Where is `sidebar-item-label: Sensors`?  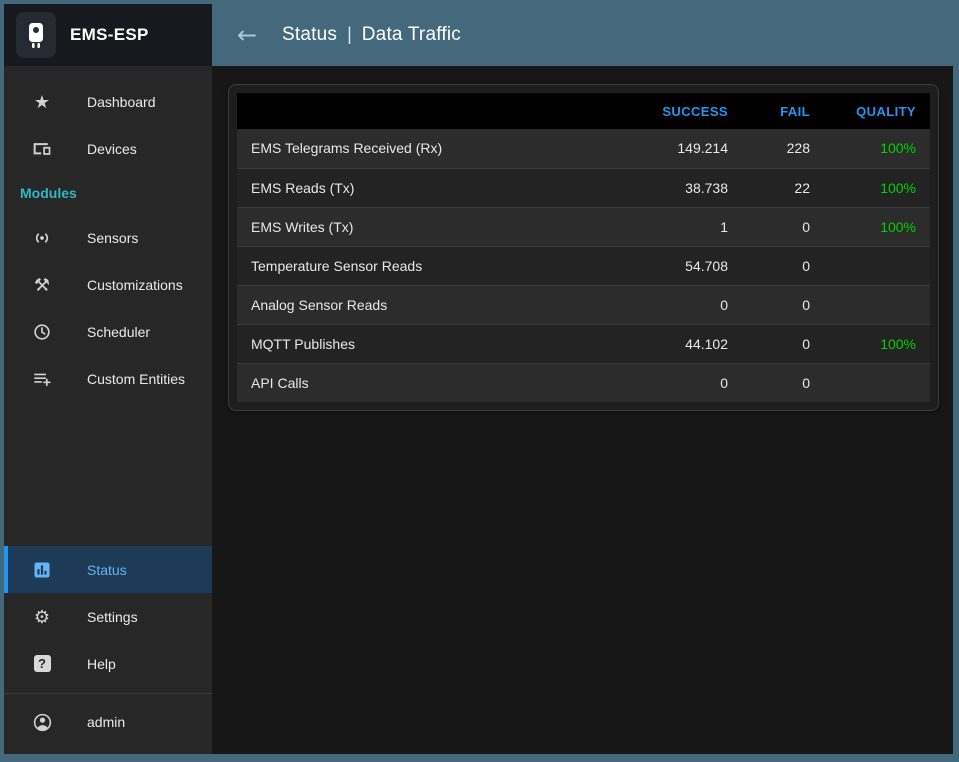
sidebar-item-label: Sensors is located at coordinates (113, 237).